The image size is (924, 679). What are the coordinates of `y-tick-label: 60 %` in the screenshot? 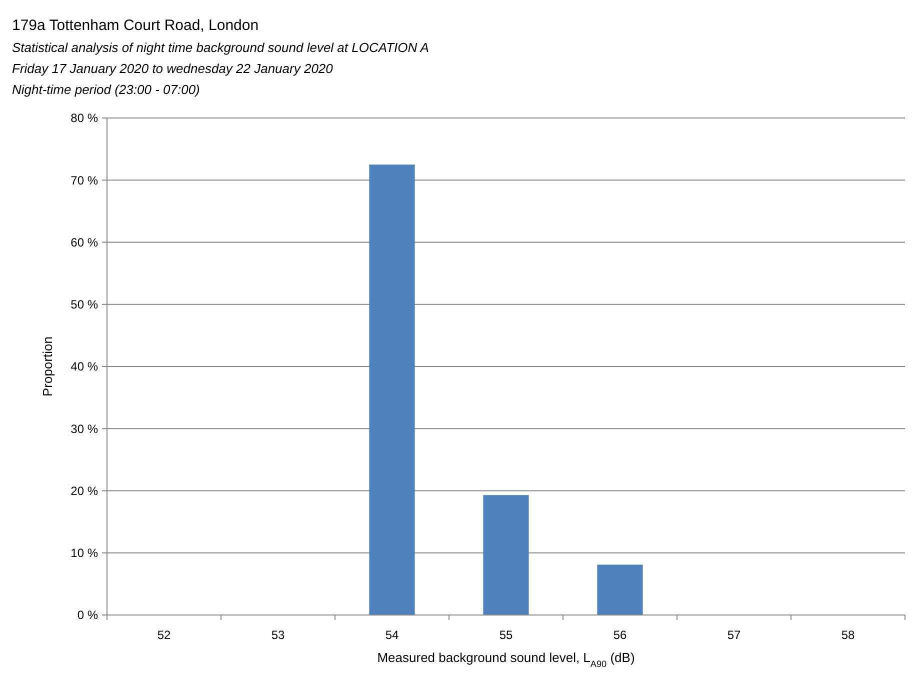 It's located at (84, 242).